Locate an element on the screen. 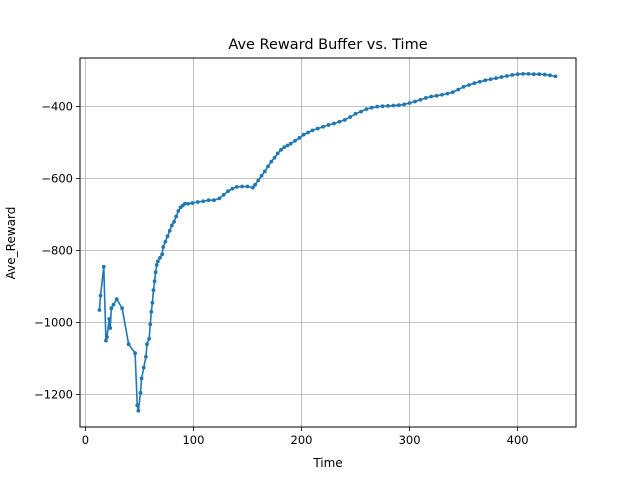 The width and height of the screenshot is (640, 484). y-tick-label: −600 is located at coordinates (57, 179).